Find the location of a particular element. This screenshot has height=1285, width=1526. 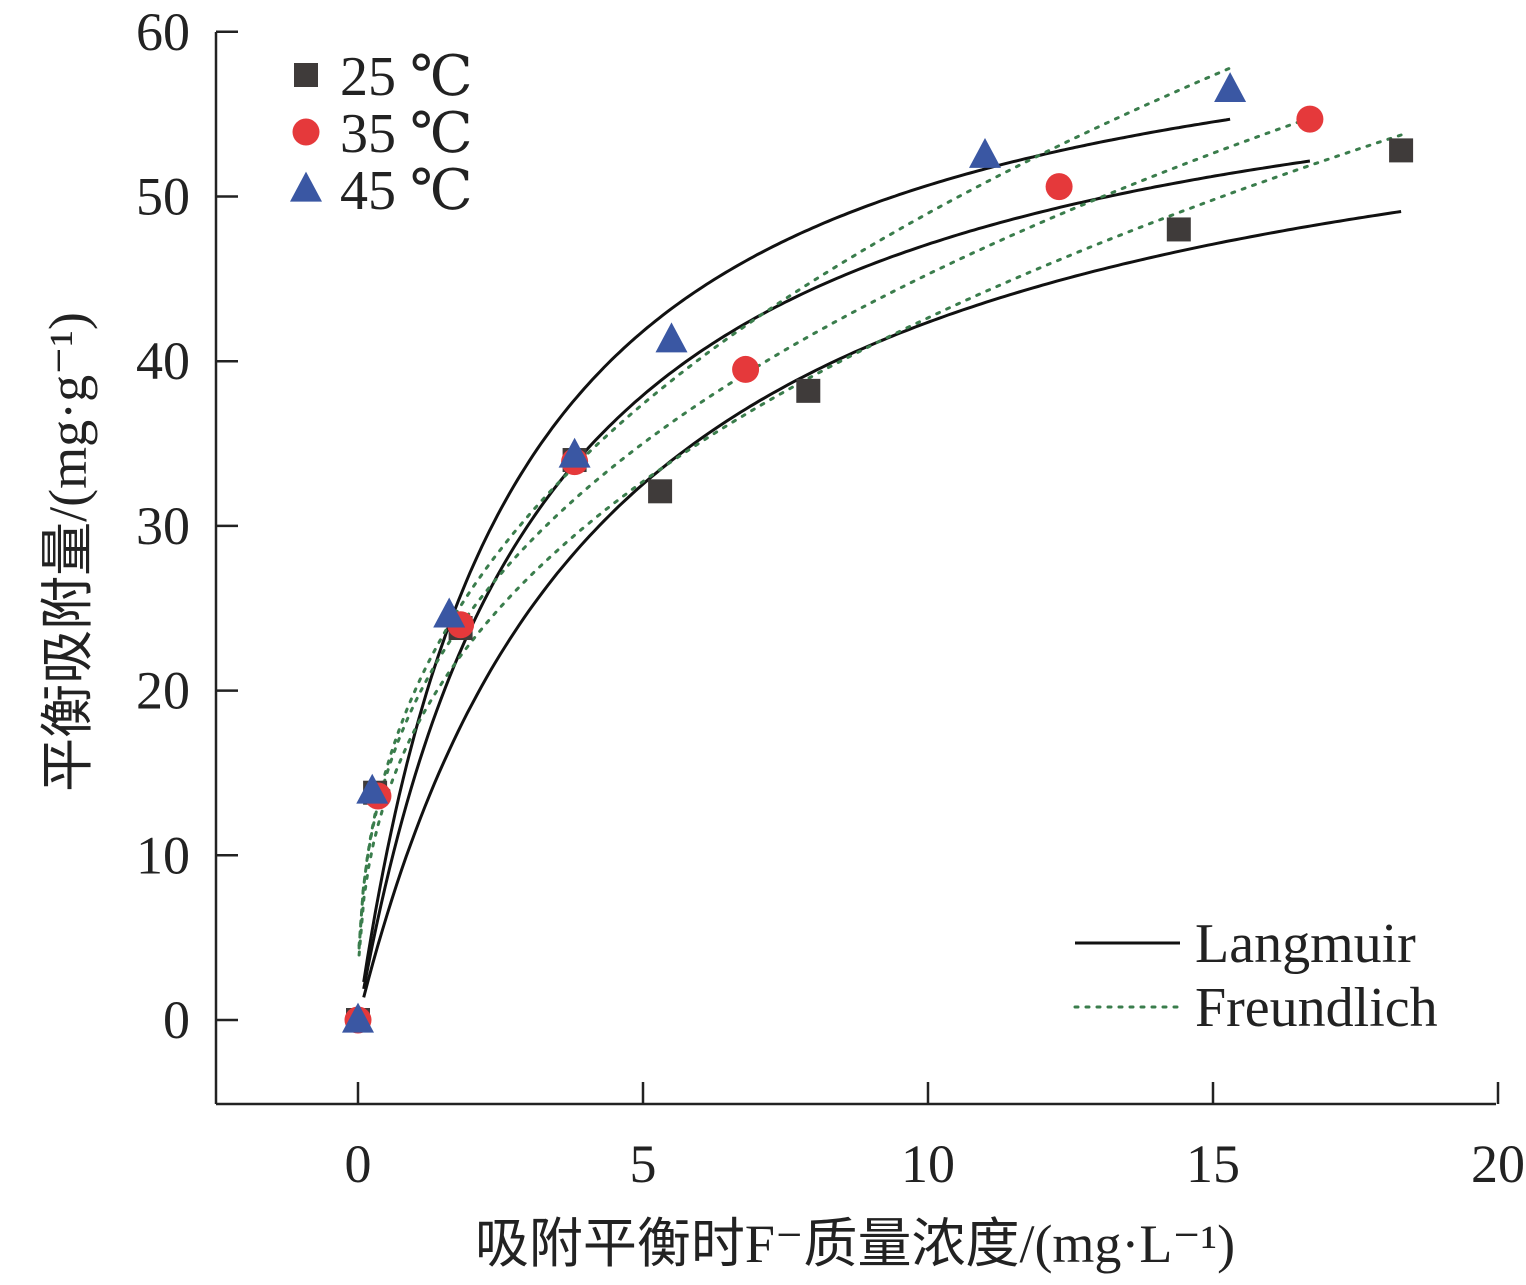

legend-marker-circle is located at coordinates (306, 132).